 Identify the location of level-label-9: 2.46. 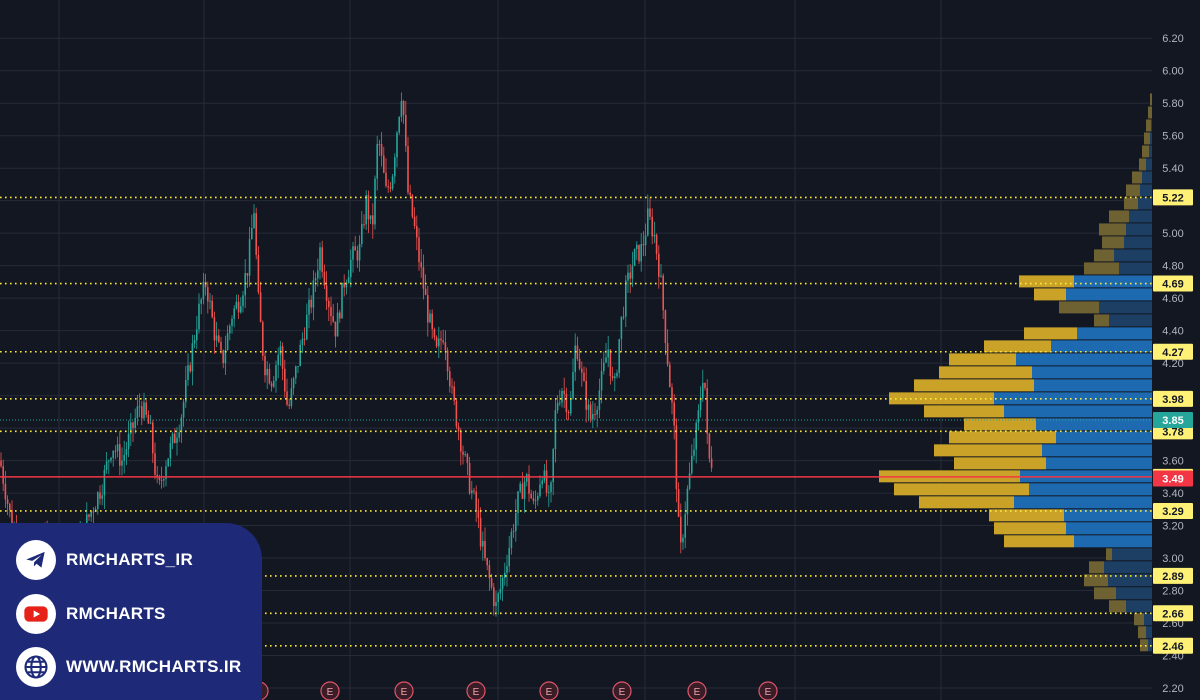
(1172, 647).